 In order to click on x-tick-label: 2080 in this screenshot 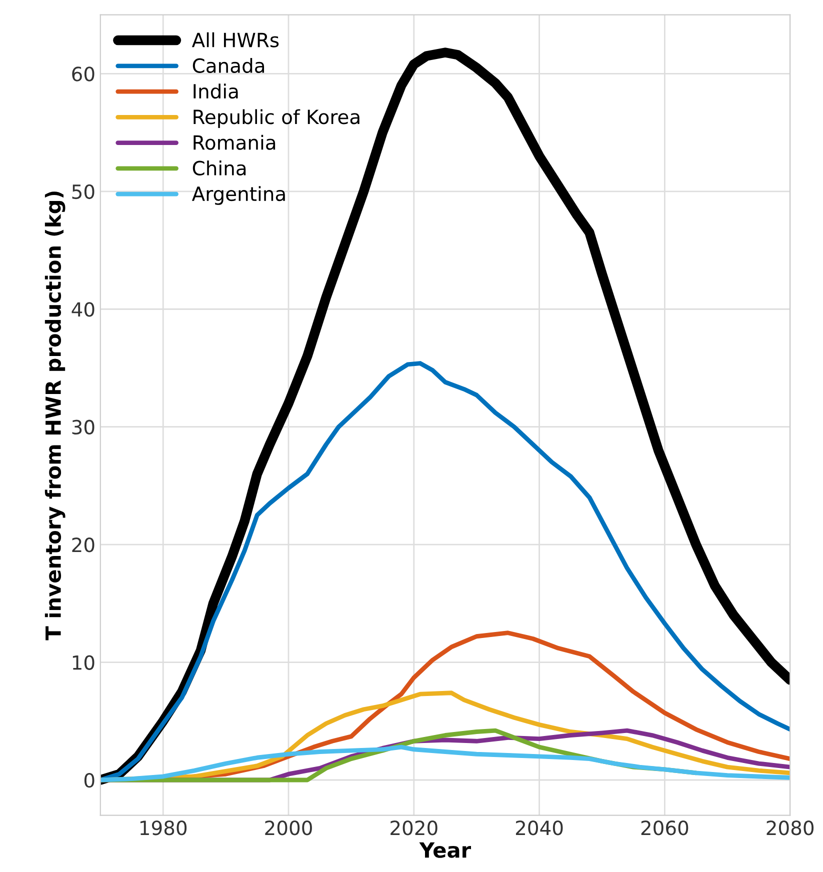, I will do `click(790, 828)`.